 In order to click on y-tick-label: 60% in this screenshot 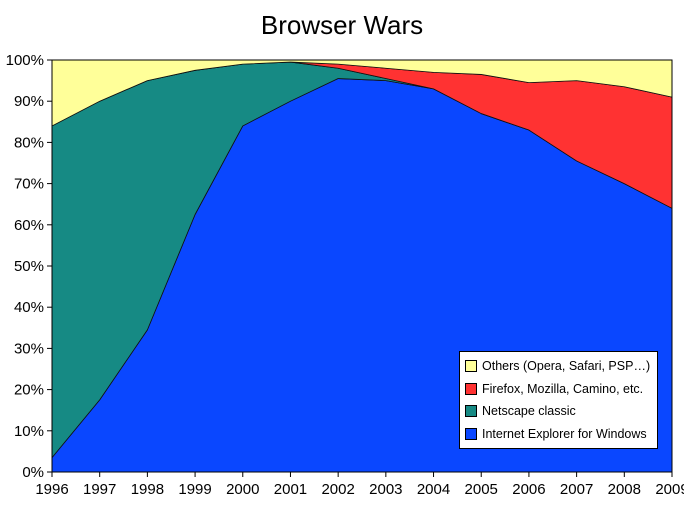, I will do `click(29, 225)`.